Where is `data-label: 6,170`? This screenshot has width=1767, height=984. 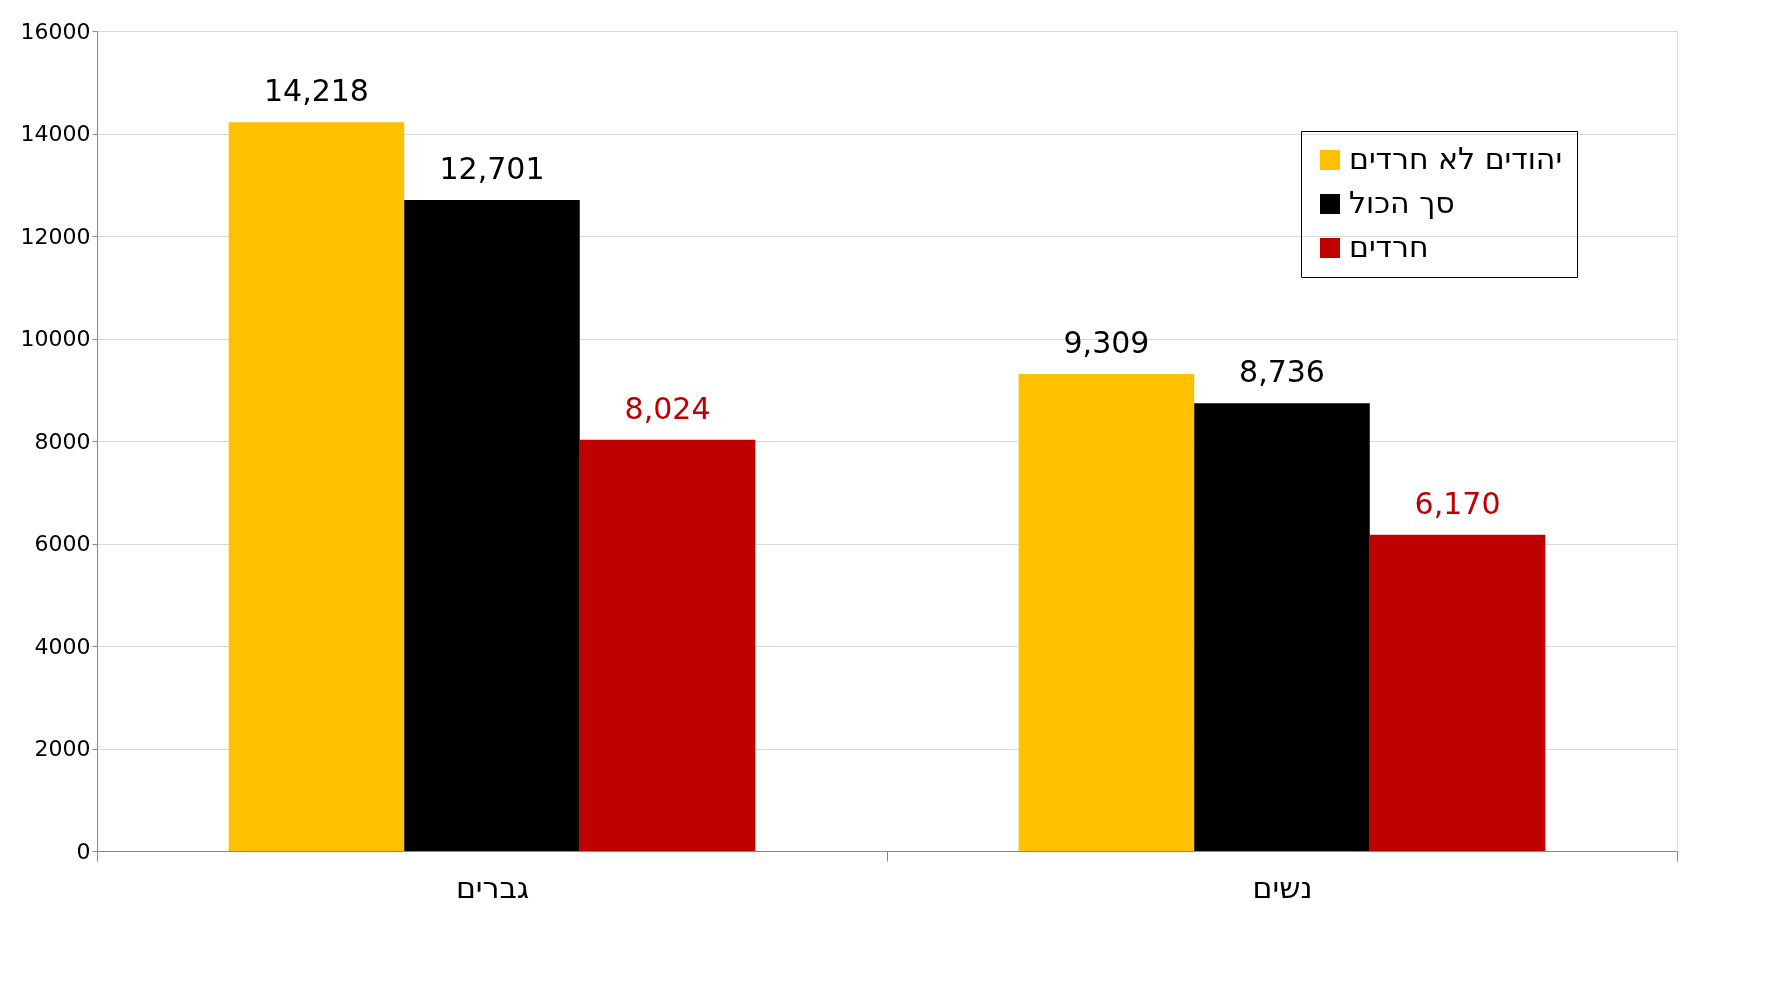
data-label: 6,170 is located at coordinates (1457, 503).